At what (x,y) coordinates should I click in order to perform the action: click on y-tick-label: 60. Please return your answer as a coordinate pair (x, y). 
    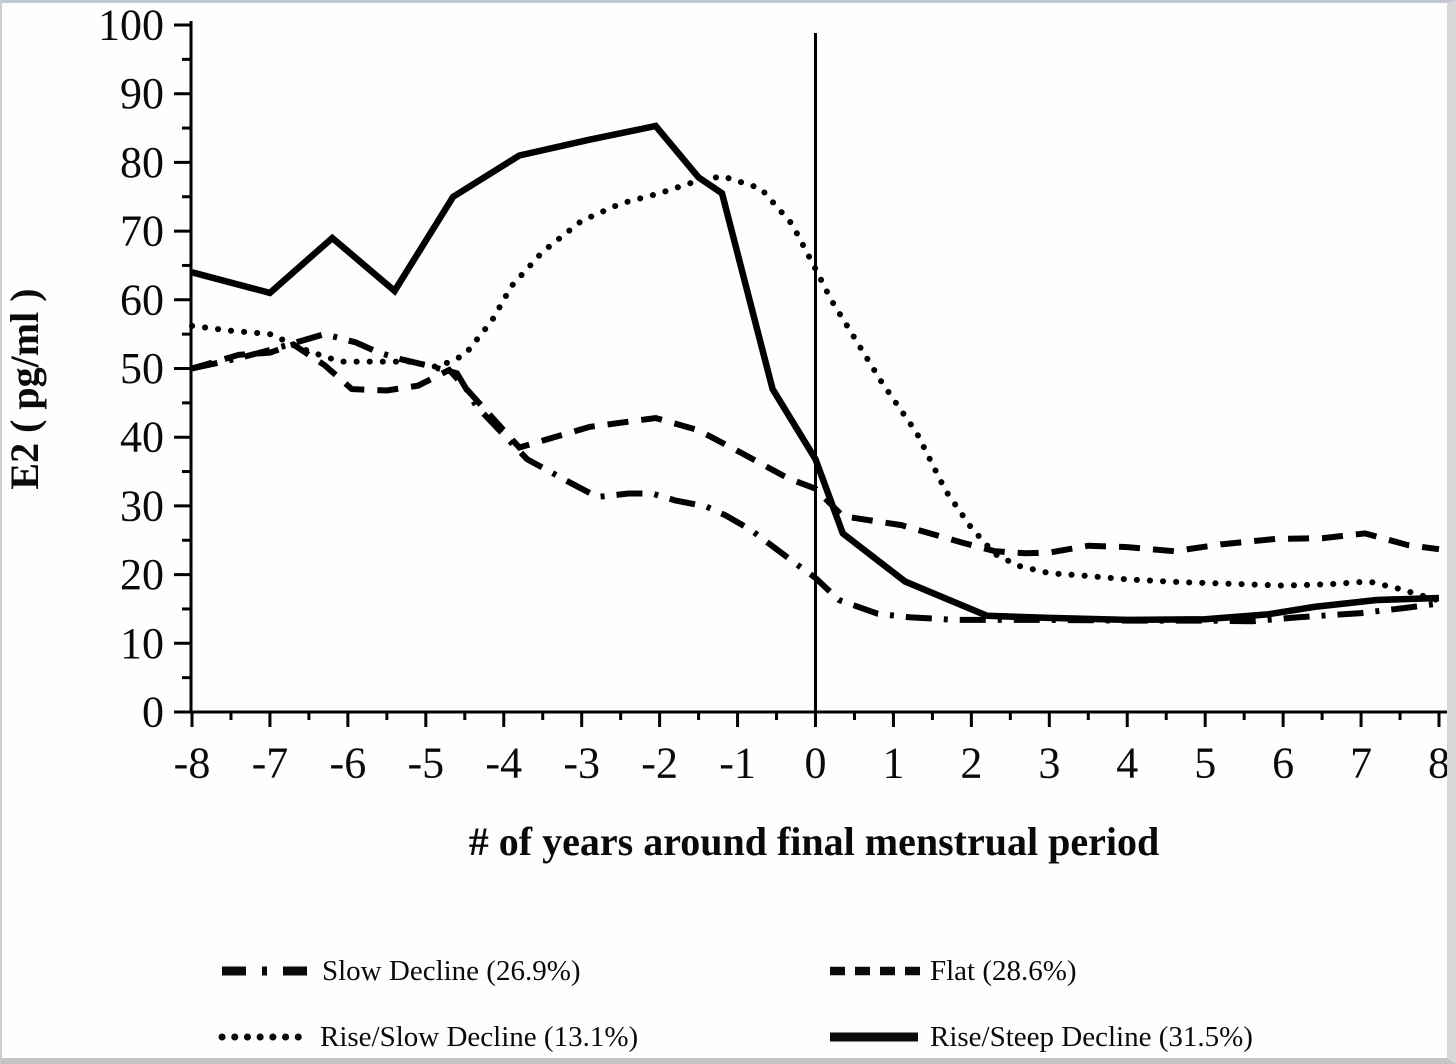
    Looking at the image, I should click on (142, 299).